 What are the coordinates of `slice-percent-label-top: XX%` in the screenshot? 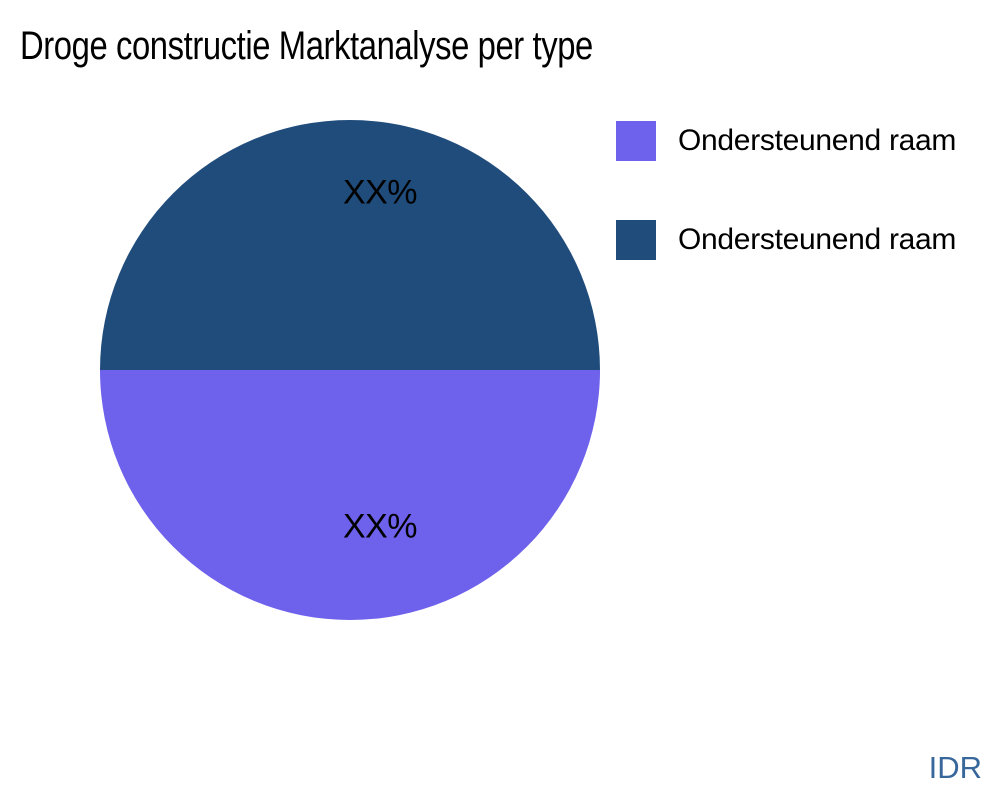 It's located at (380, 192).